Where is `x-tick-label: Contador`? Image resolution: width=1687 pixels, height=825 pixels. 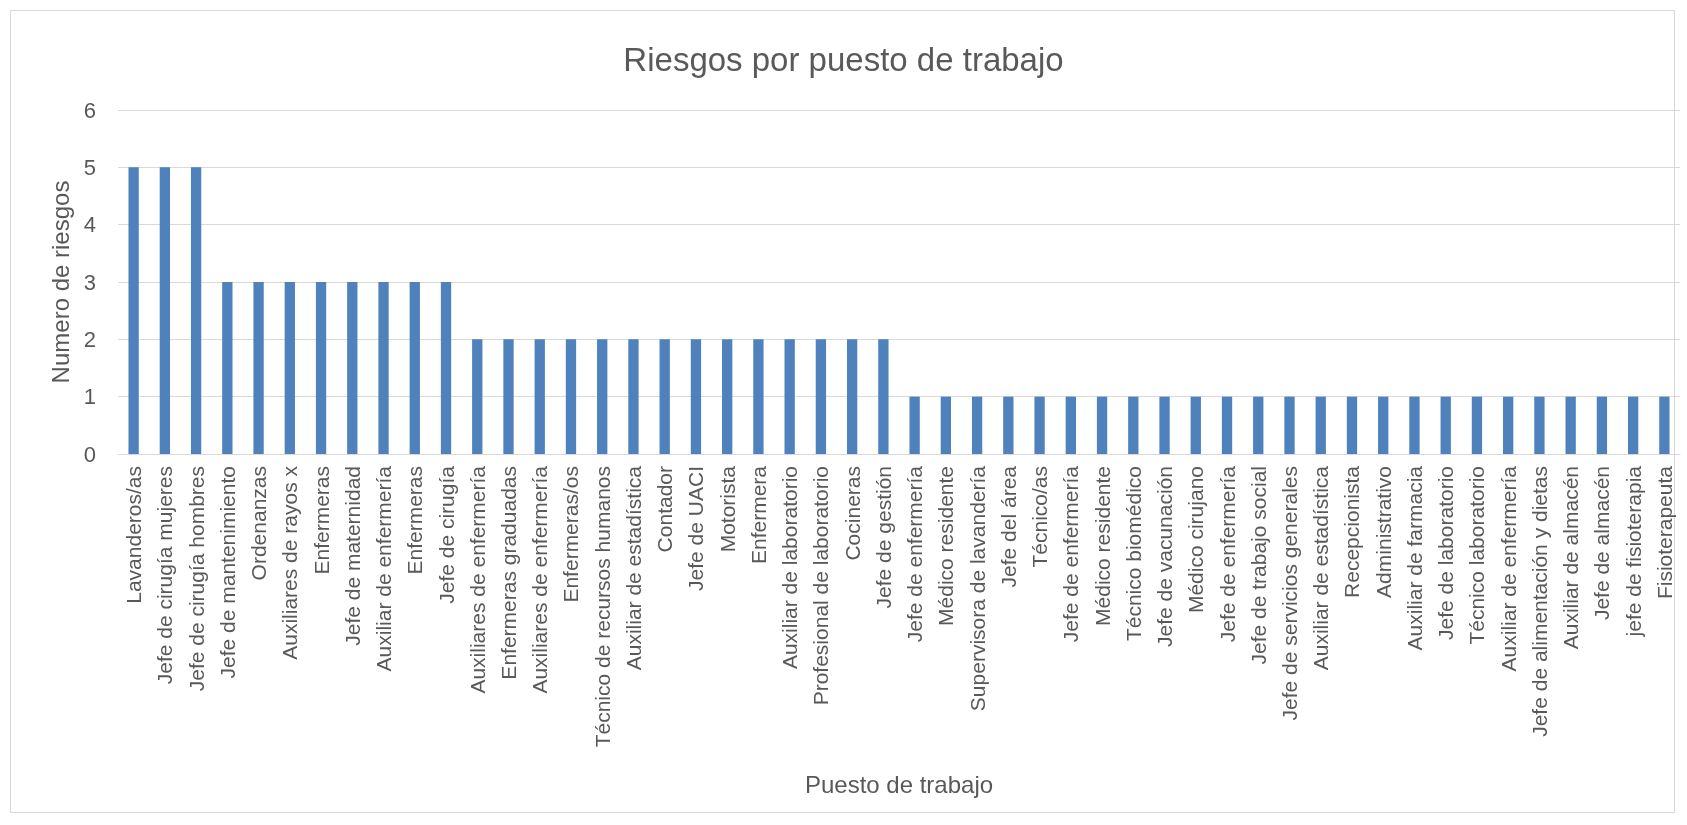 x-tick-label: Contador is located at coordinates (665, 509).